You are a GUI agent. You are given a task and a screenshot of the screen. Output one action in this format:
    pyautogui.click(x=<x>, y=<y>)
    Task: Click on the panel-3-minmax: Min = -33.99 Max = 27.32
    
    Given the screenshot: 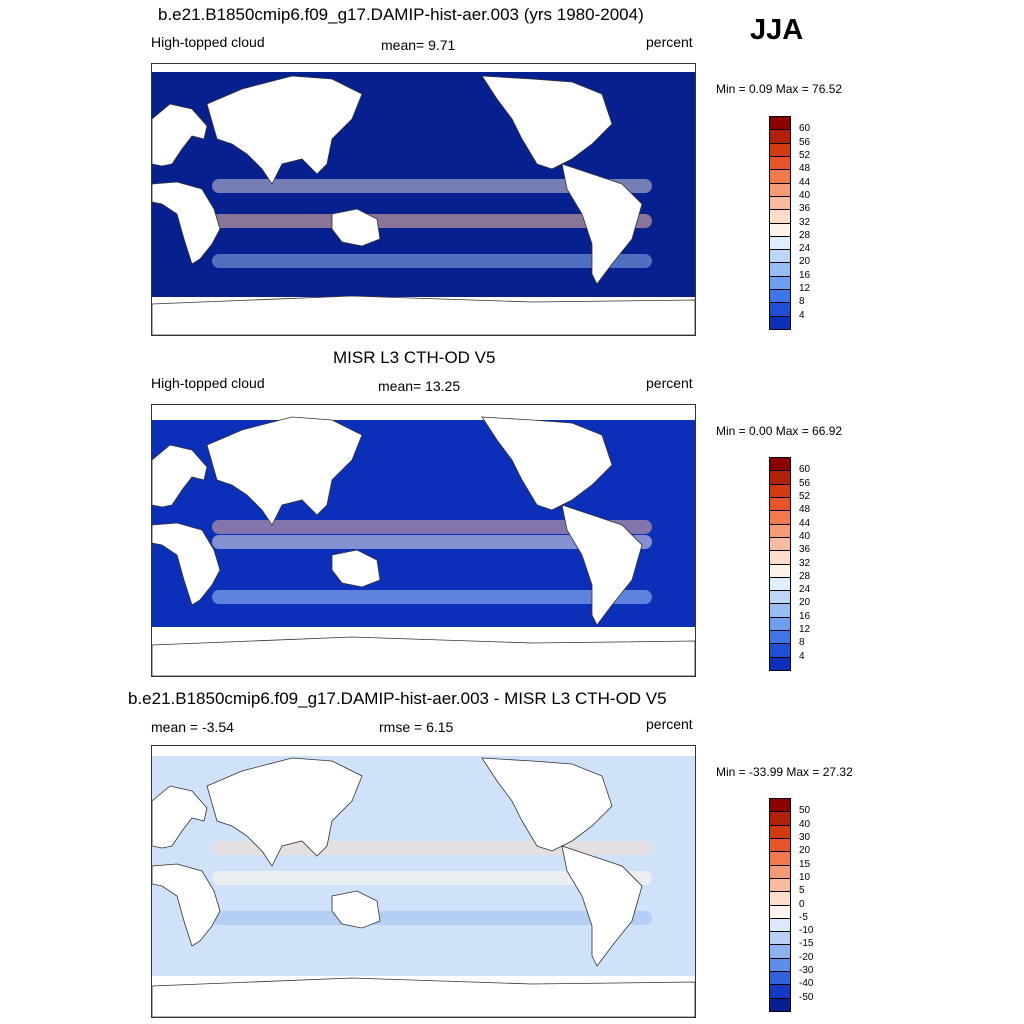 What is the action you would take?
    pyautogui.click(x=784, y=772)
    